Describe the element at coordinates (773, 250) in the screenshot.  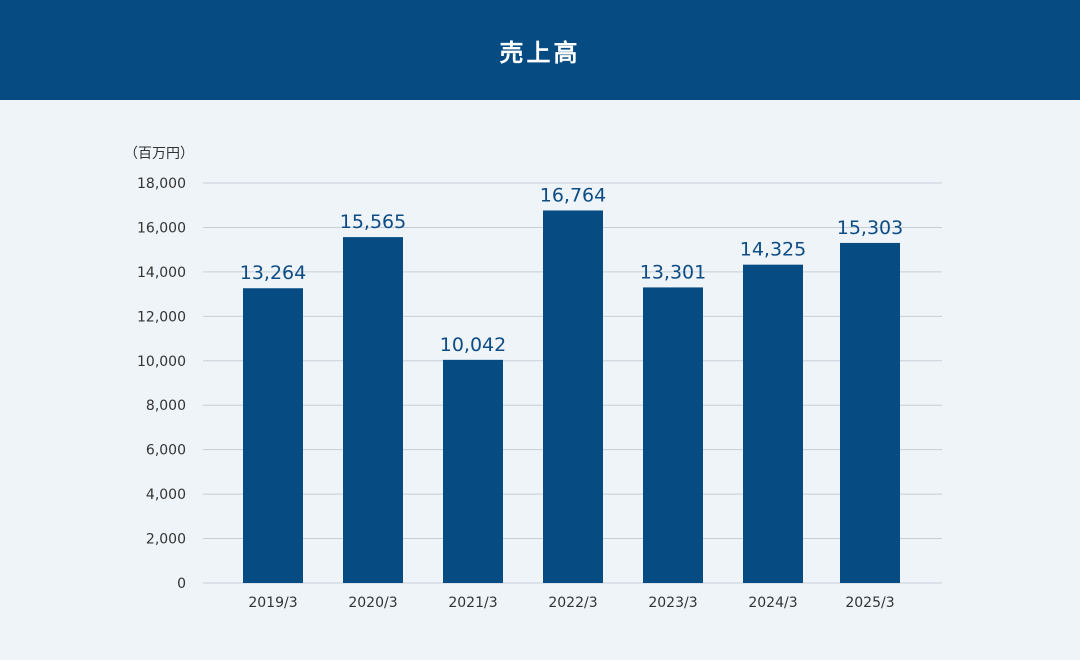
I see `data-label: 14,325` at that location.